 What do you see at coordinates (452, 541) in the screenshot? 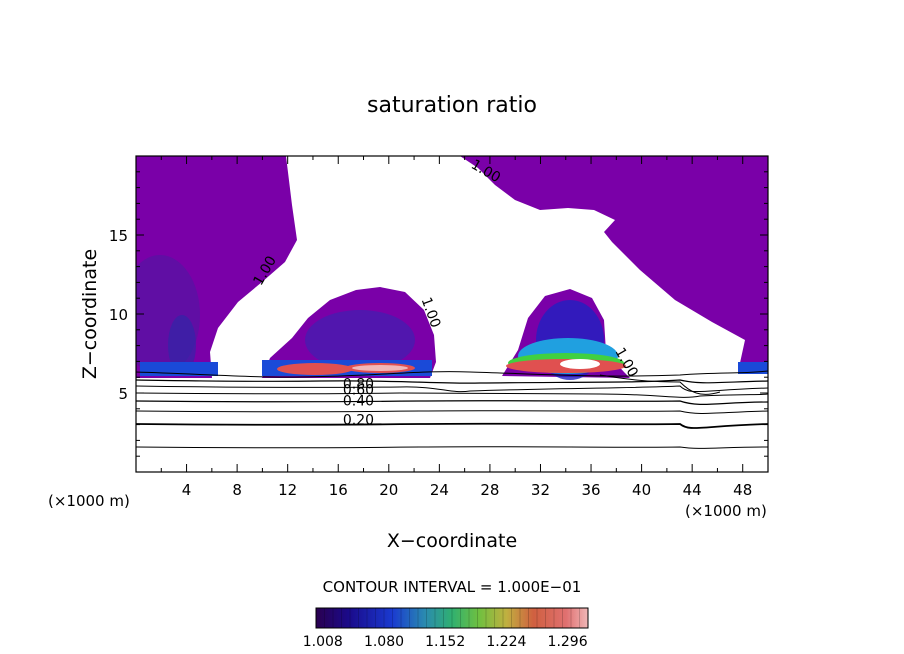
I see `x-axis-label: X−coordinate` at bounding box center [452, 541].